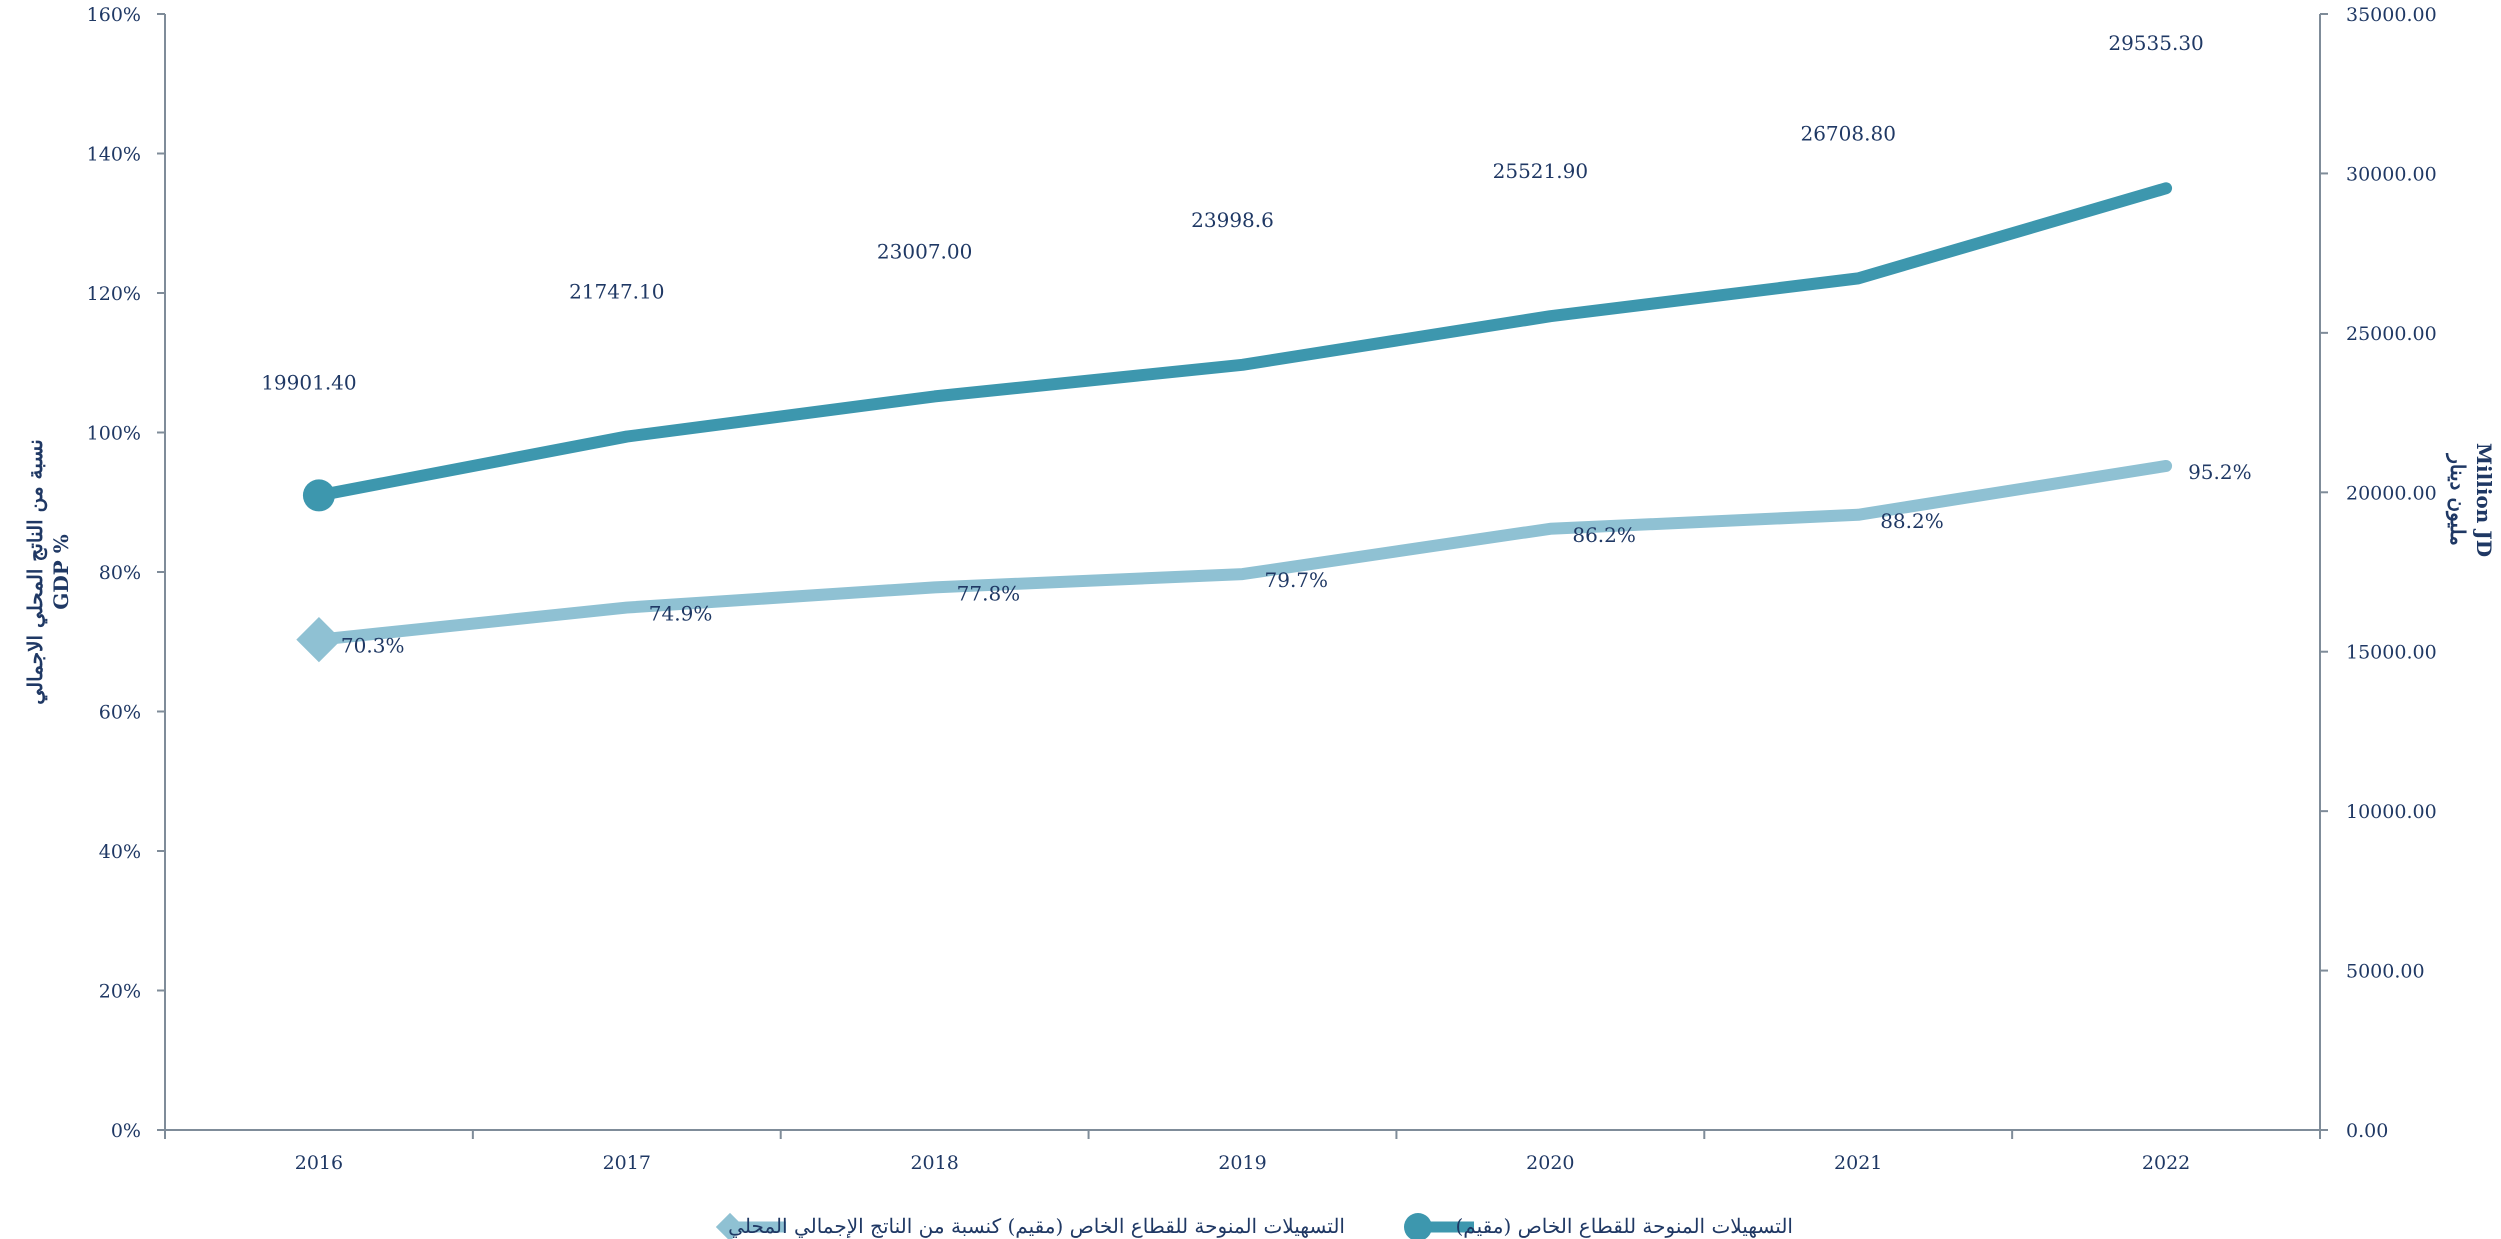  What do you see at coordinates (120, 992) in the screenshot?
I see `left-tick-label: 20%` at bounding box center [120, 992].